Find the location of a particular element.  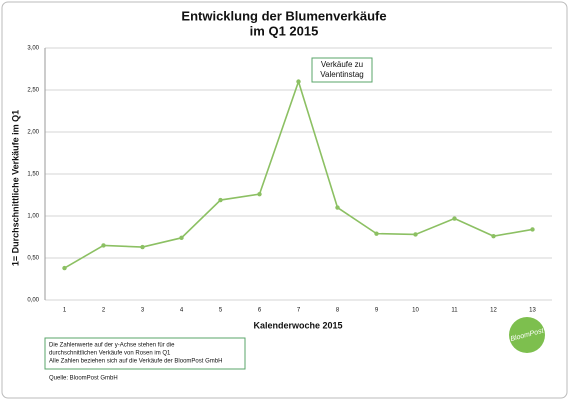

chart-title: im Q1 2015 is located at coordinates (284, 30).